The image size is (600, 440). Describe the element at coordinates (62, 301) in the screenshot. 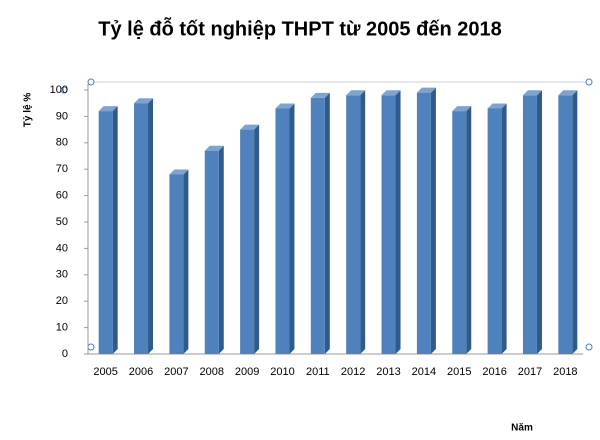

I see `y-tick-label: 20` at that location.